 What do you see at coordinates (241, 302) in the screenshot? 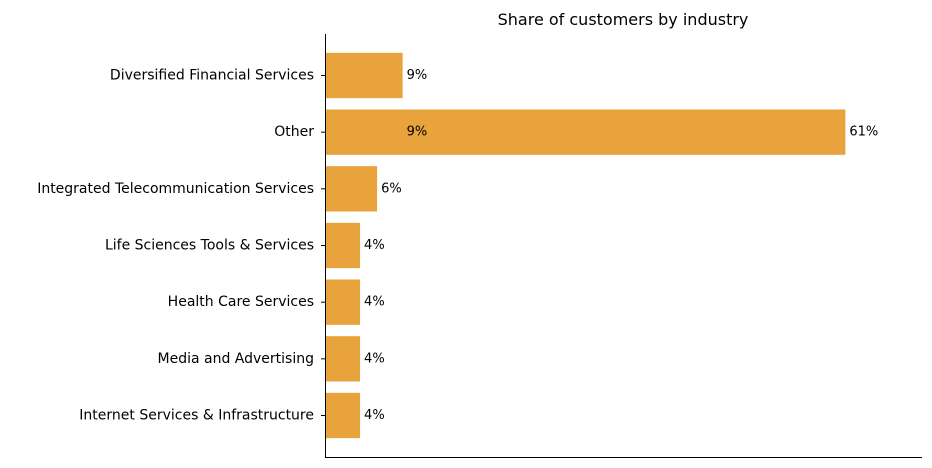
I see `category-label-health-care-services: Health Care Services` at bounding box center [241, 302].